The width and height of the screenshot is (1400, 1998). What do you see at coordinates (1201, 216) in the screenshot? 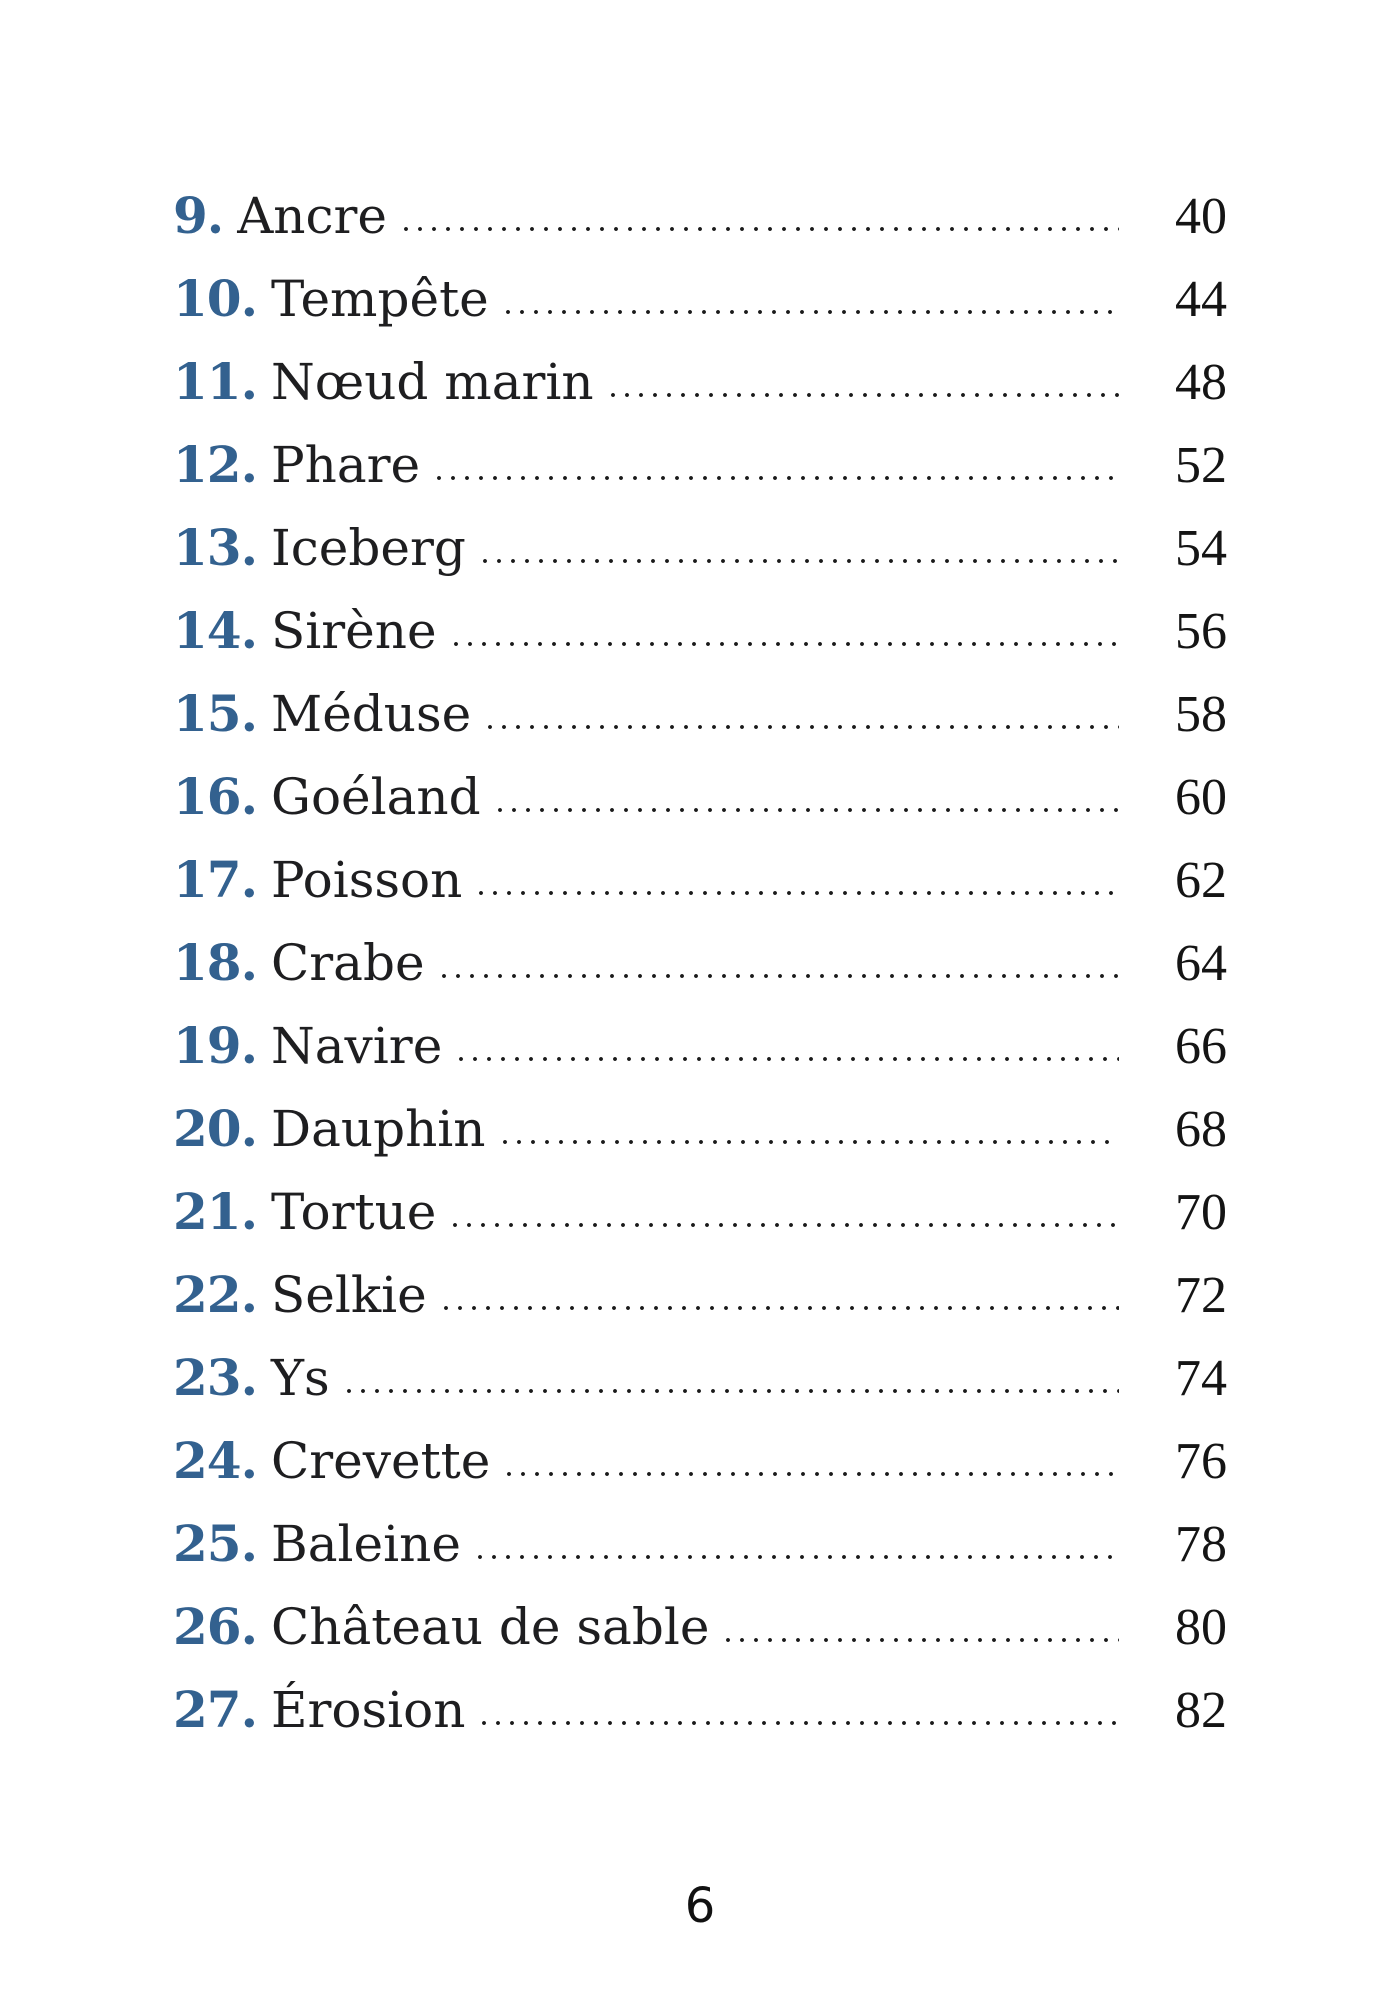
I see `toc-entry-page: 40` at bounding box center [1201, 216].